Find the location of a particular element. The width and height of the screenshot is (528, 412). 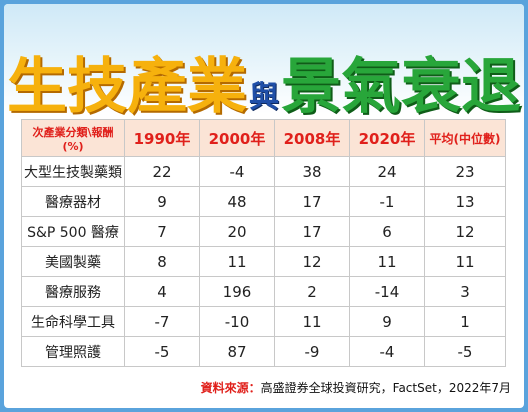

title-part-biotech: 生技產業 is located at coordinates (127, 87).